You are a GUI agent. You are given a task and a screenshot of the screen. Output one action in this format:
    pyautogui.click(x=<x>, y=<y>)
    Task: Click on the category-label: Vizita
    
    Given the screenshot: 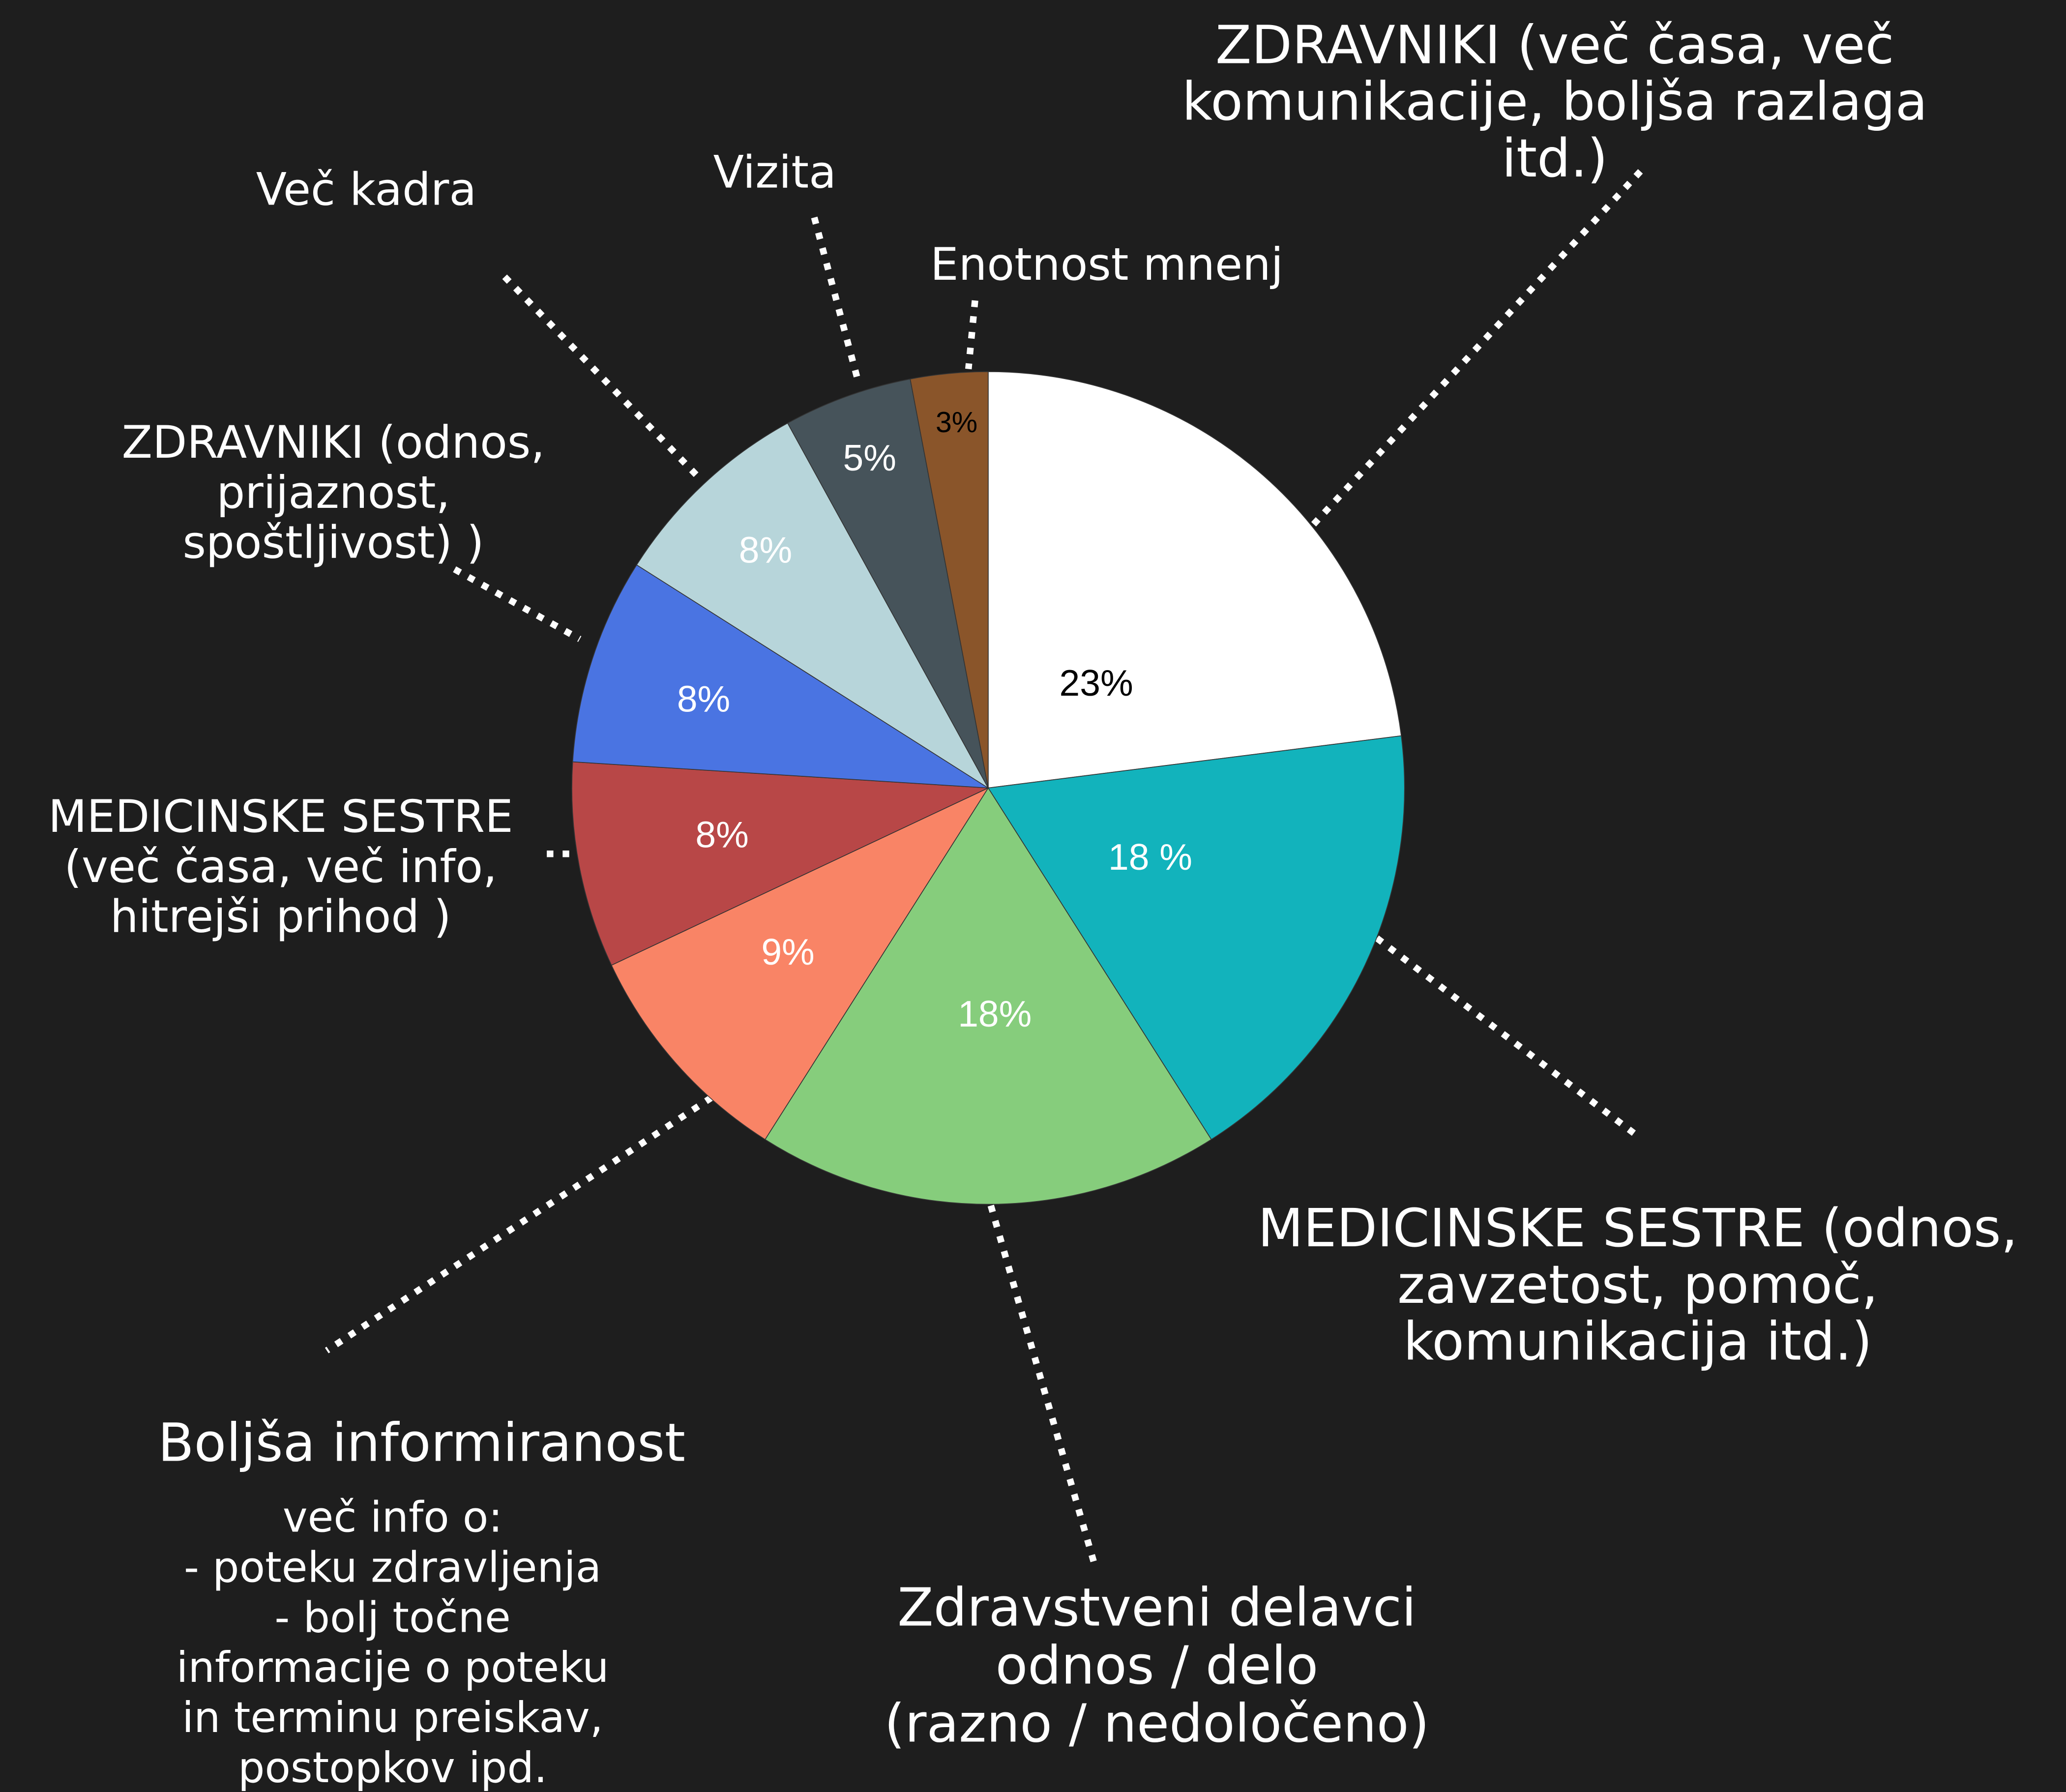 What is the action you would take?
    pyautogui.click(x=774, y=173)
    